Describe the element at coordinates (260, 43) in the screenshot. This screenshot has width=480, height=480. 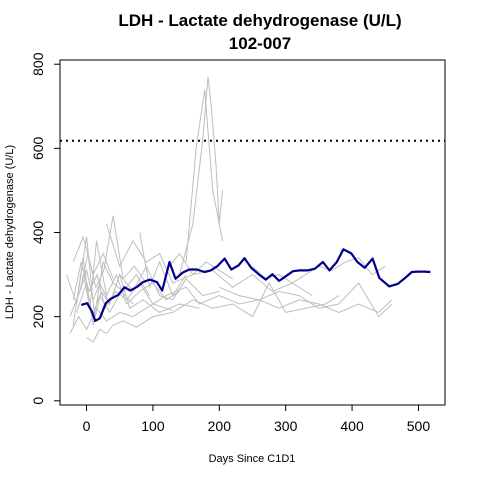
I see `chart-subtitle: 102-007` at that location.